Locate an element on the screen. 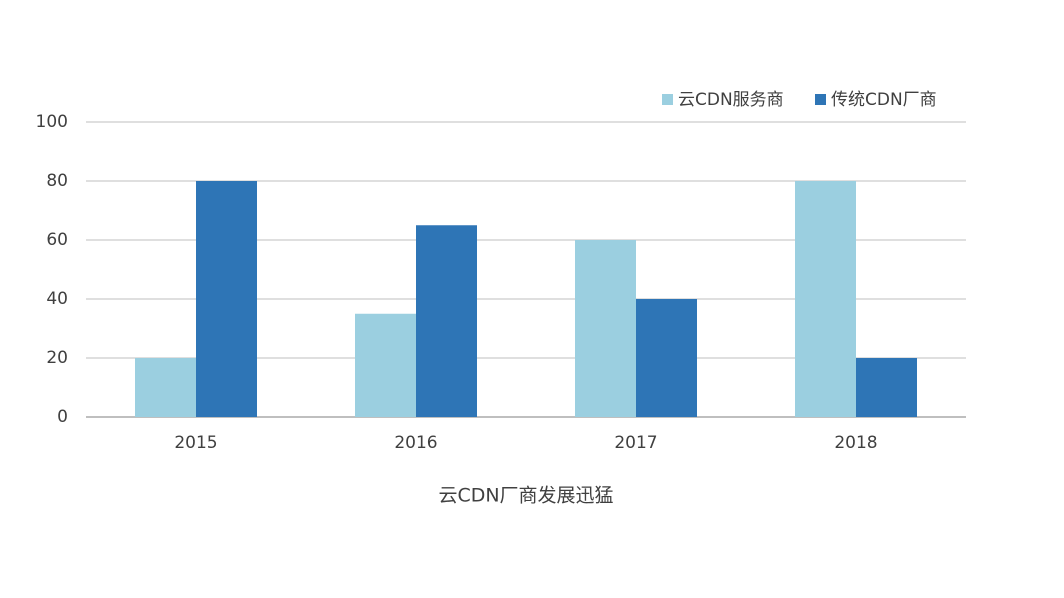 The image size is (1064, 598). y-tick-label: 100 is located at coordinates (52, 122).